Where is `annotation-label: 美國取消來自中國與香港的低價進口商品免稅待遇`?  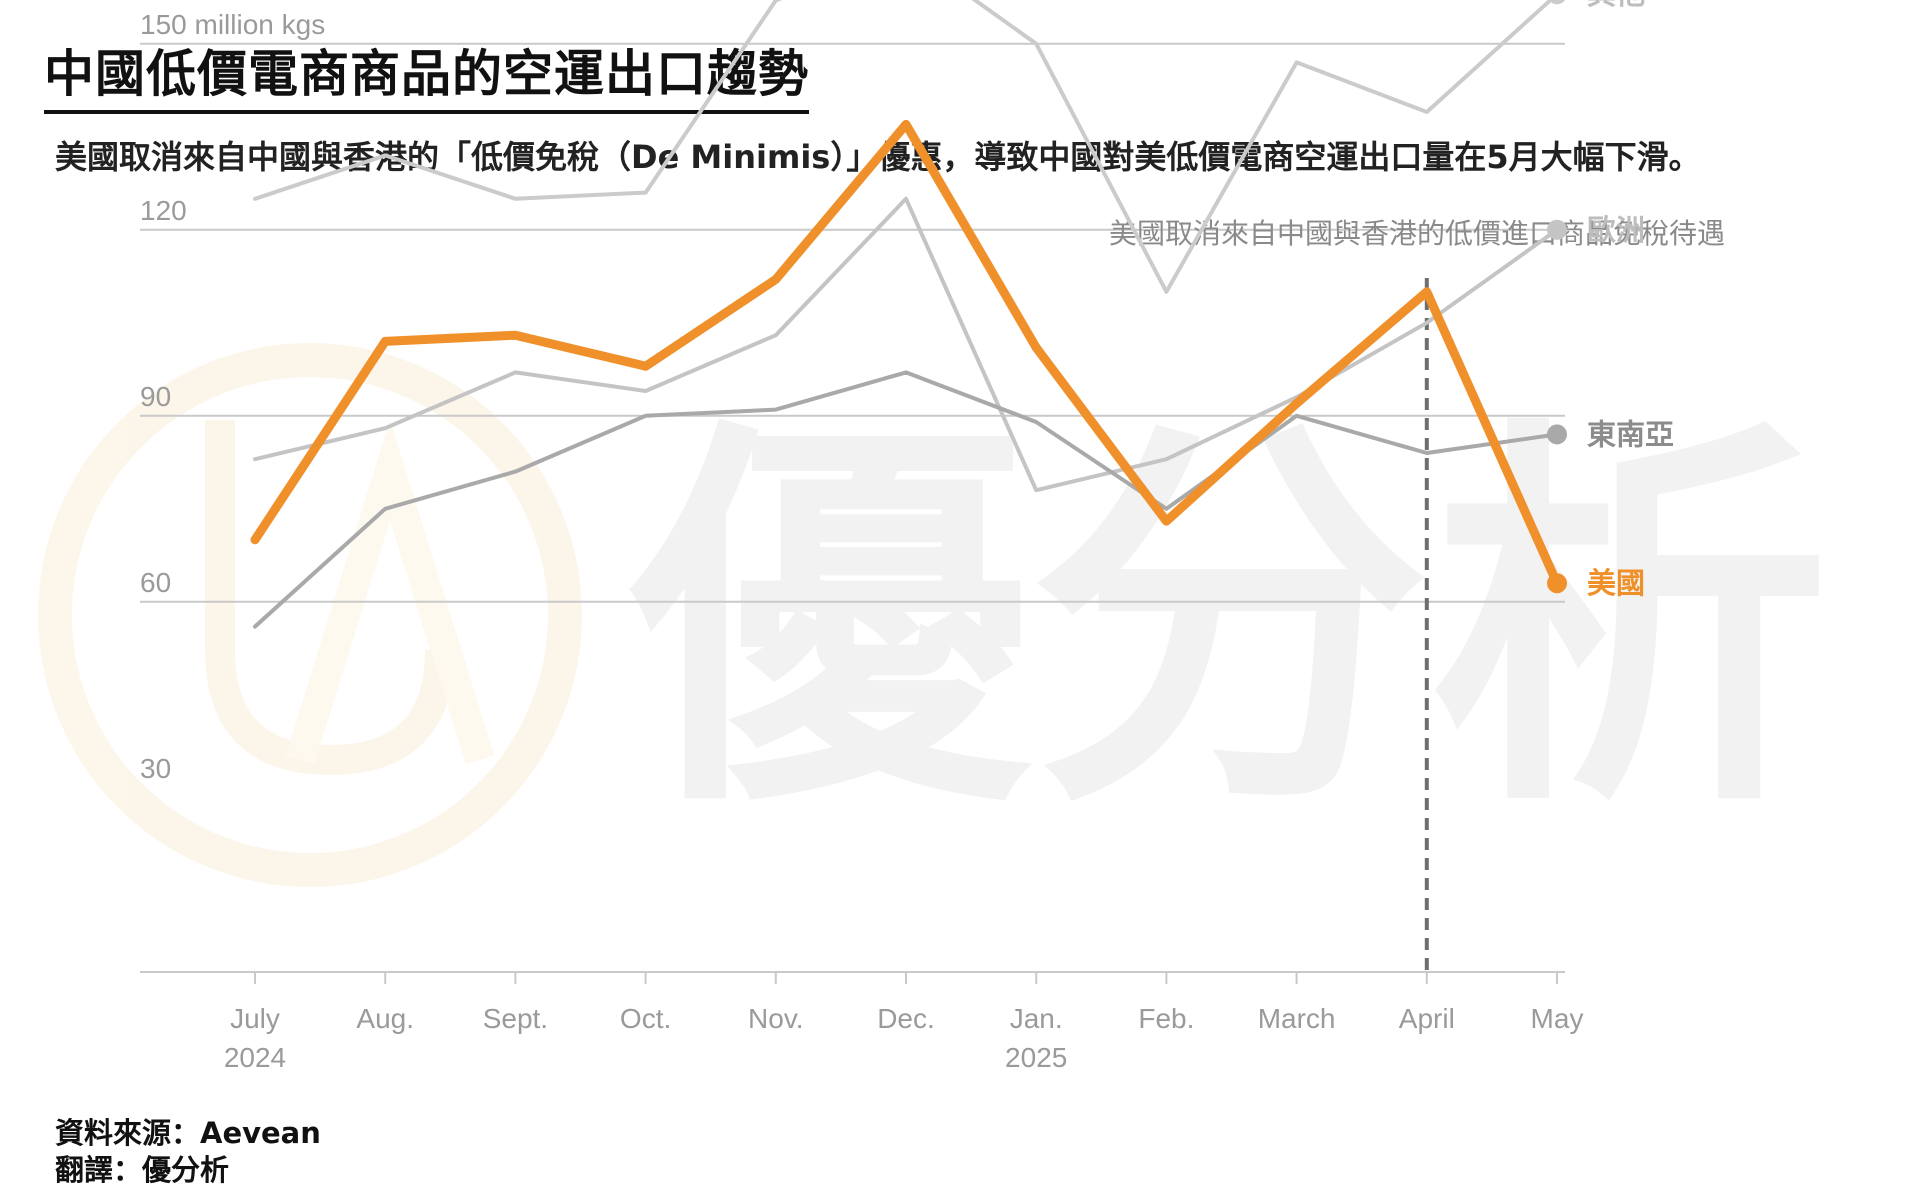 annotation-label: 美國取消來自中國與香港的低價進口商品免稅待遇 is located at coordinates (1417, 233).